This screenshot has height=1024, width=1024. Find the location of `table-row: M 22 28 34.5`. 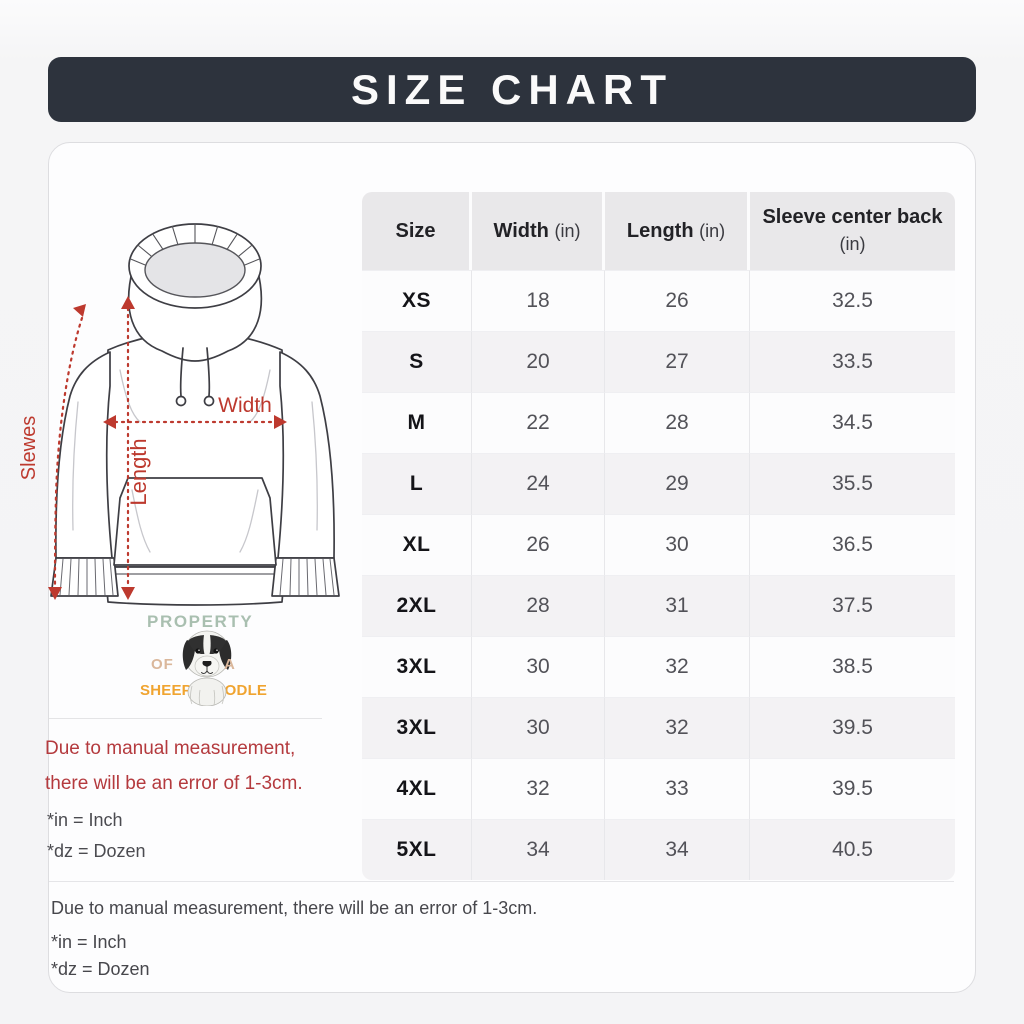

table-row: M 22 28 34.5 is located at coordinates (658, 422).